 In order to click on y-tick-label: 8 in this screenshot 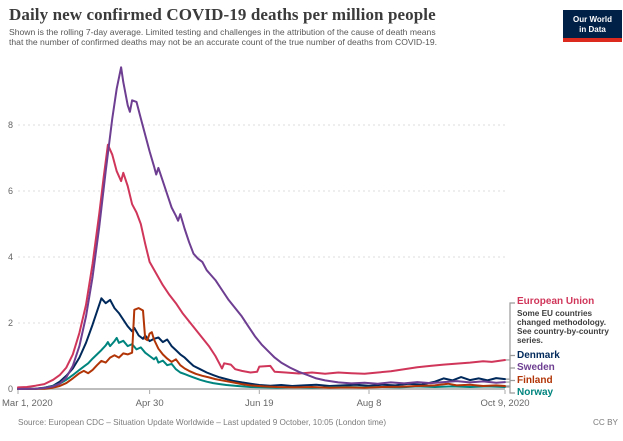, I will do `click(10, 125)`.